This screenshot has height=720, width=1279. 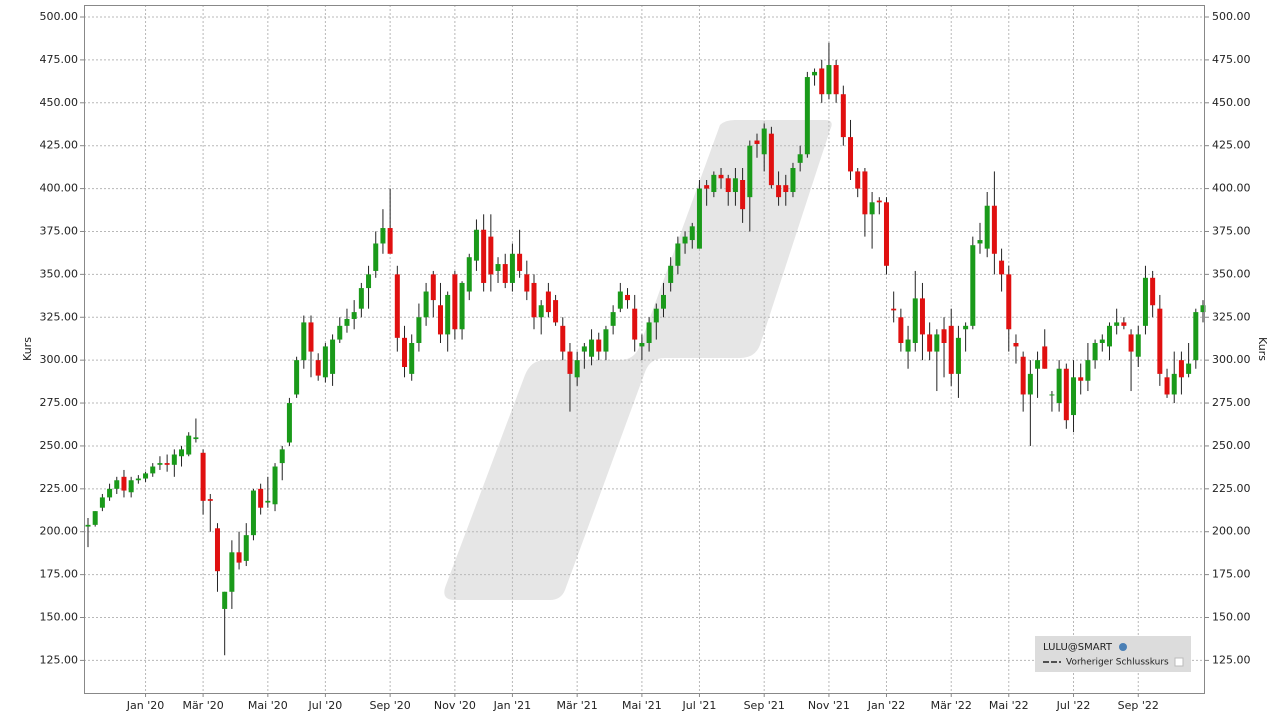 What do you see at coordinates (1231, 531) in the screenshot?
I see `y2-tick-label: 200.00` at bounding box center [1231, 531].